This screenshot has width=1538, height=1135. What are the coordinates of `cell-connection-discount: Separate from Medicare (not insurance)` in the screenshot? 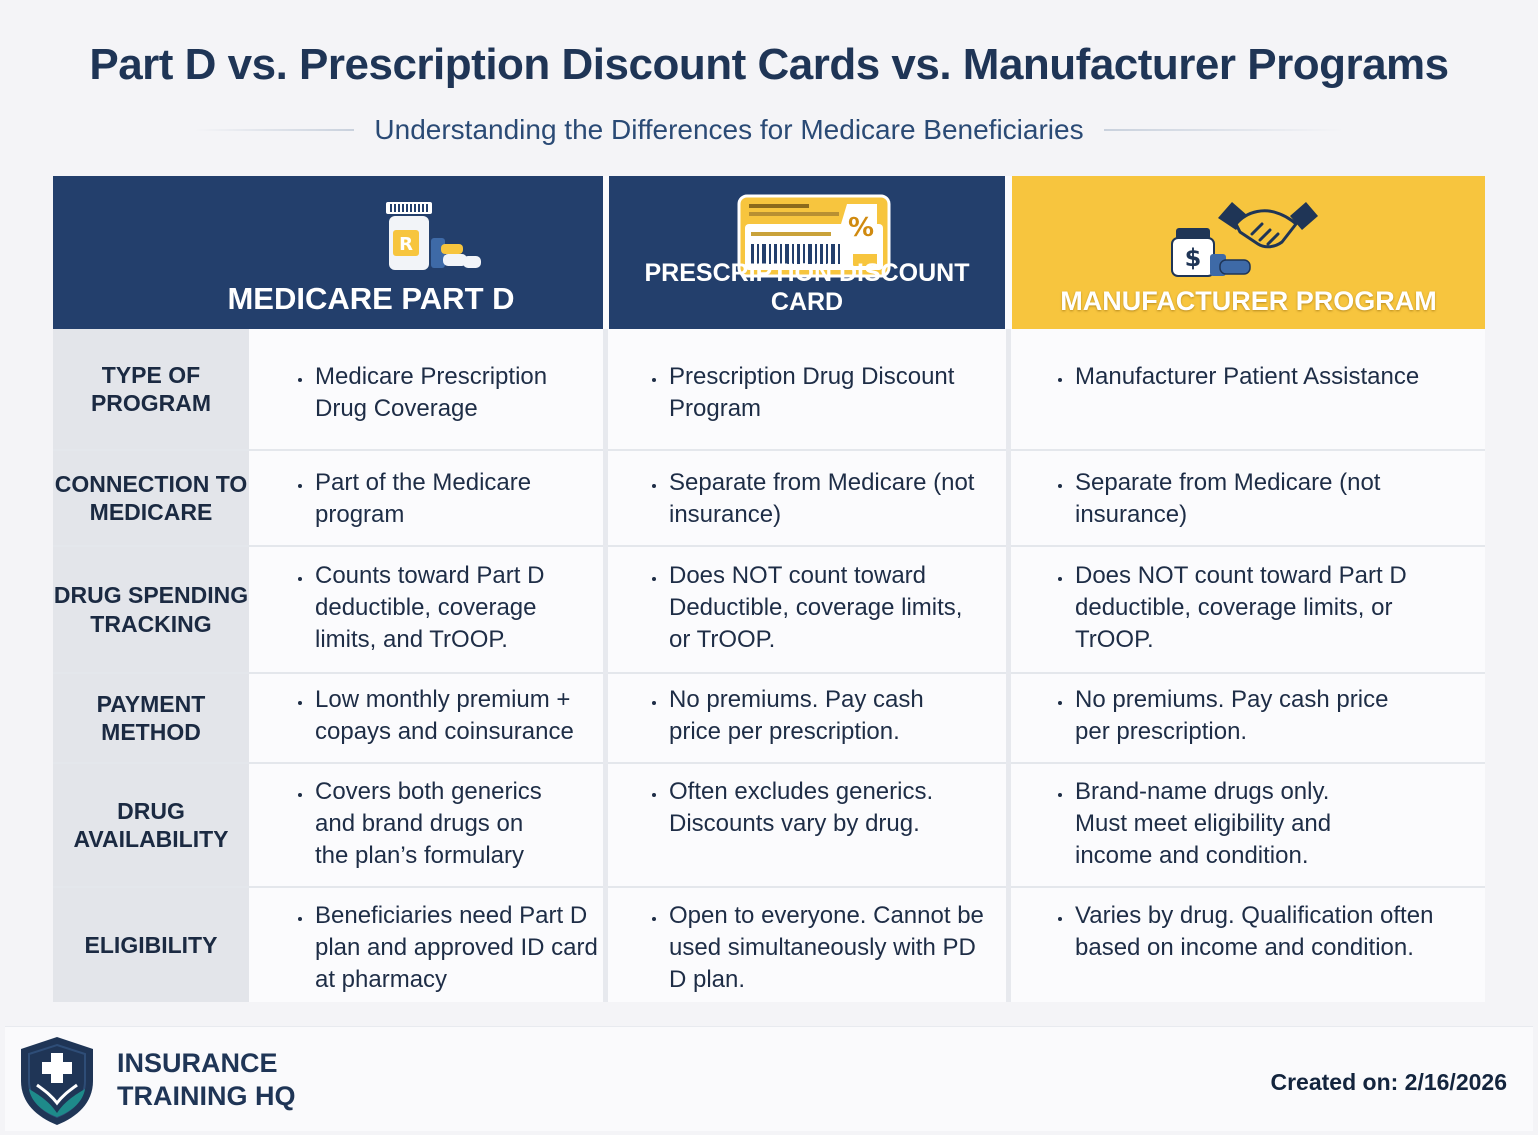 It's located at (810, 499).